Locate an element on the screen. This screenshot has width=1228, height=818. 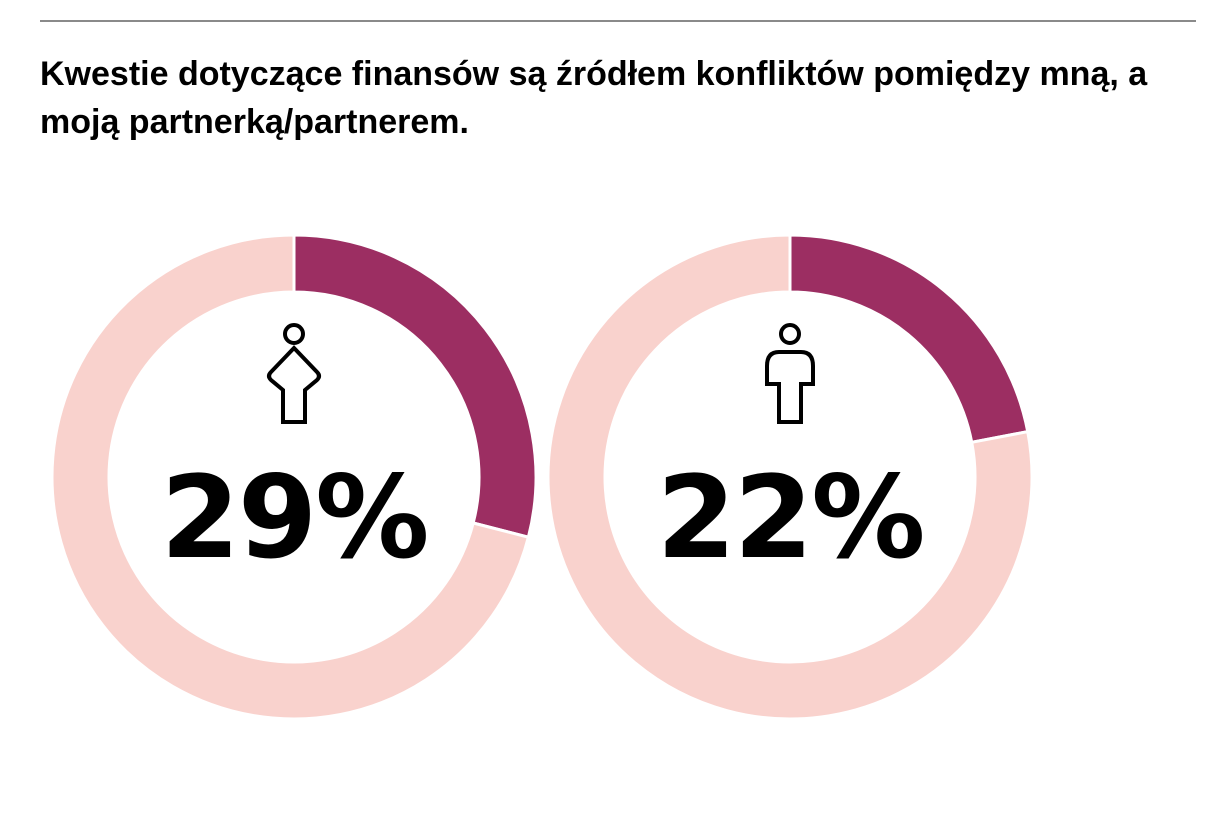
woman-icon is located at coordinates (294, 373).